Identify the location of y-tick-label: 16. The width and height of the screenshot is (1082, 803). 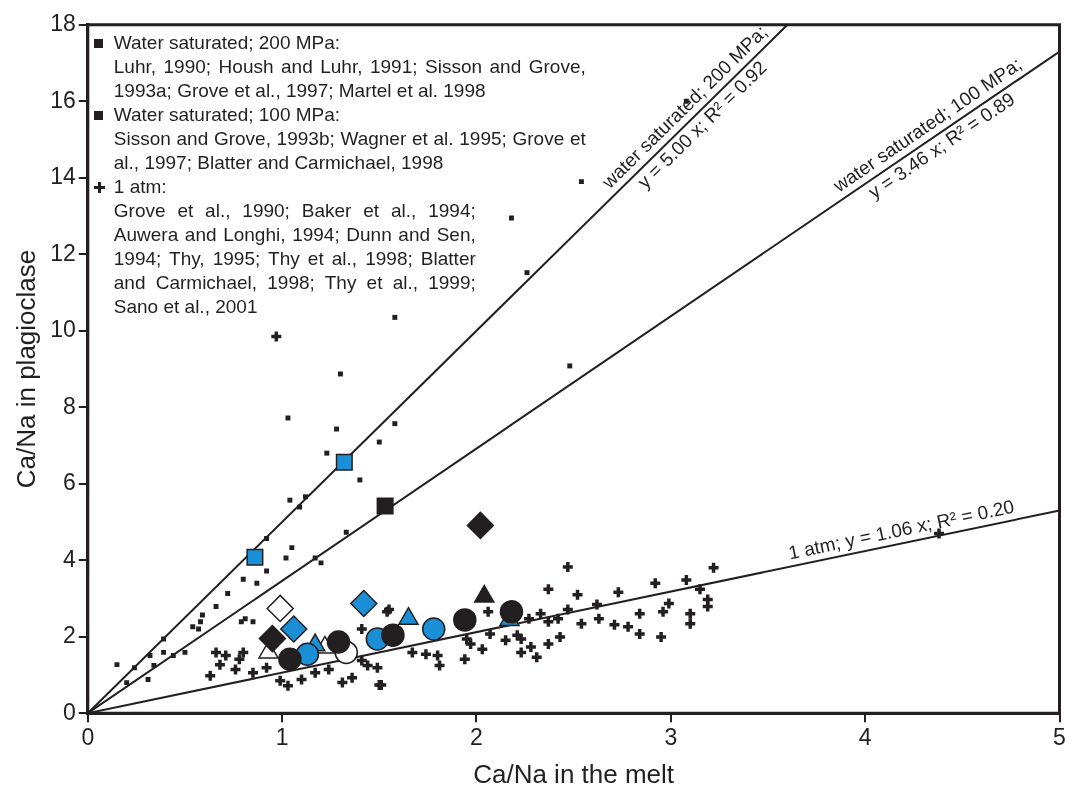
(63, 99).